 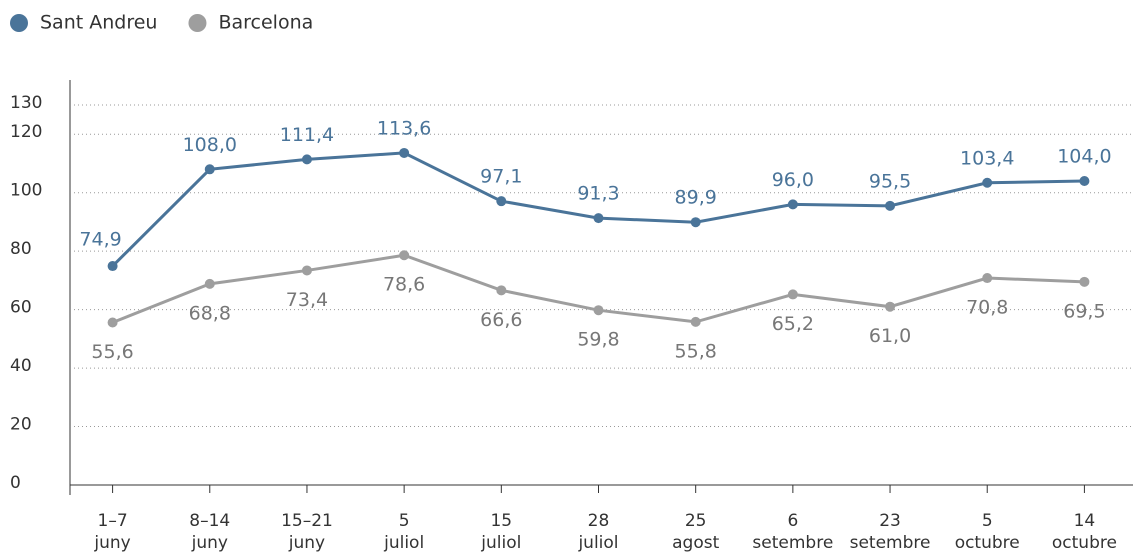 What do you see at coordinates (890, 181) in the screenshot?
I see `value-label: 95,5` at bounding box center [890, 181].